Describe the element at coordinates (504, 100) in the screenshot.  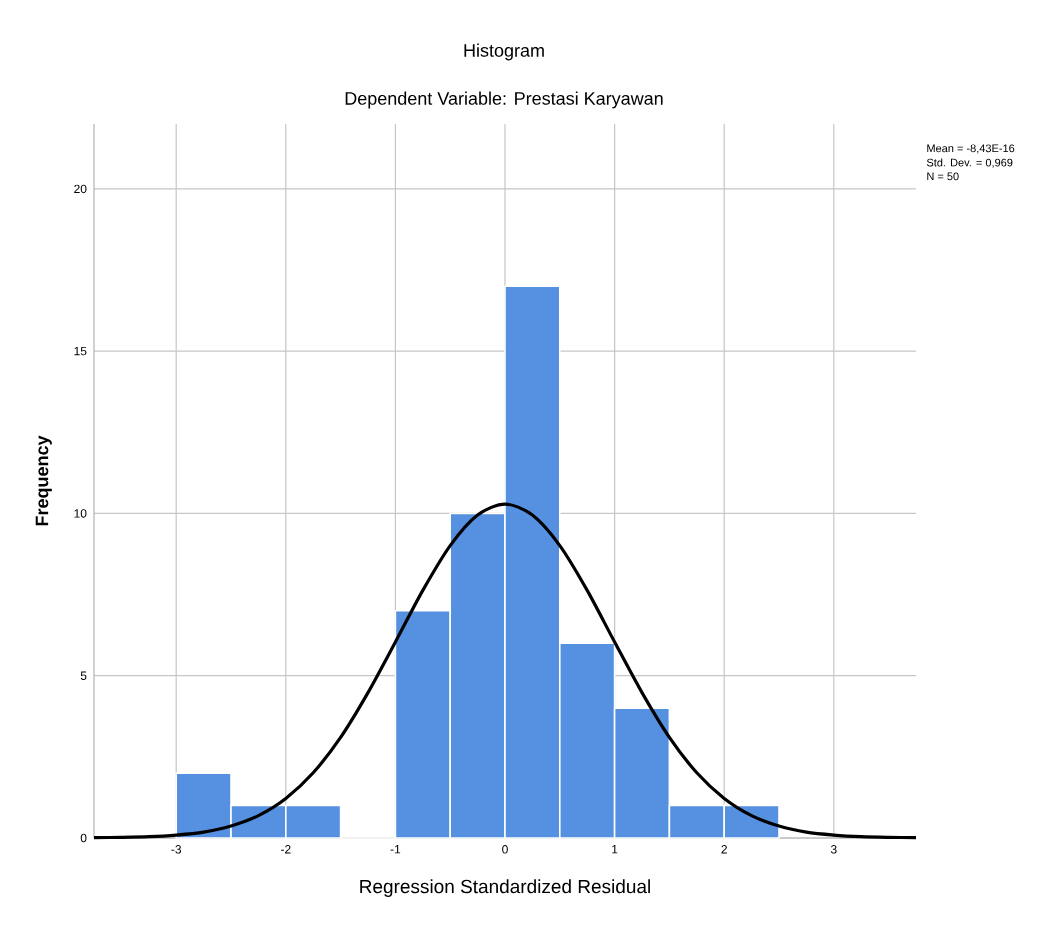
I see `chart-subtitle: Dependent Variable: Prestasi Karyawan` at that location.